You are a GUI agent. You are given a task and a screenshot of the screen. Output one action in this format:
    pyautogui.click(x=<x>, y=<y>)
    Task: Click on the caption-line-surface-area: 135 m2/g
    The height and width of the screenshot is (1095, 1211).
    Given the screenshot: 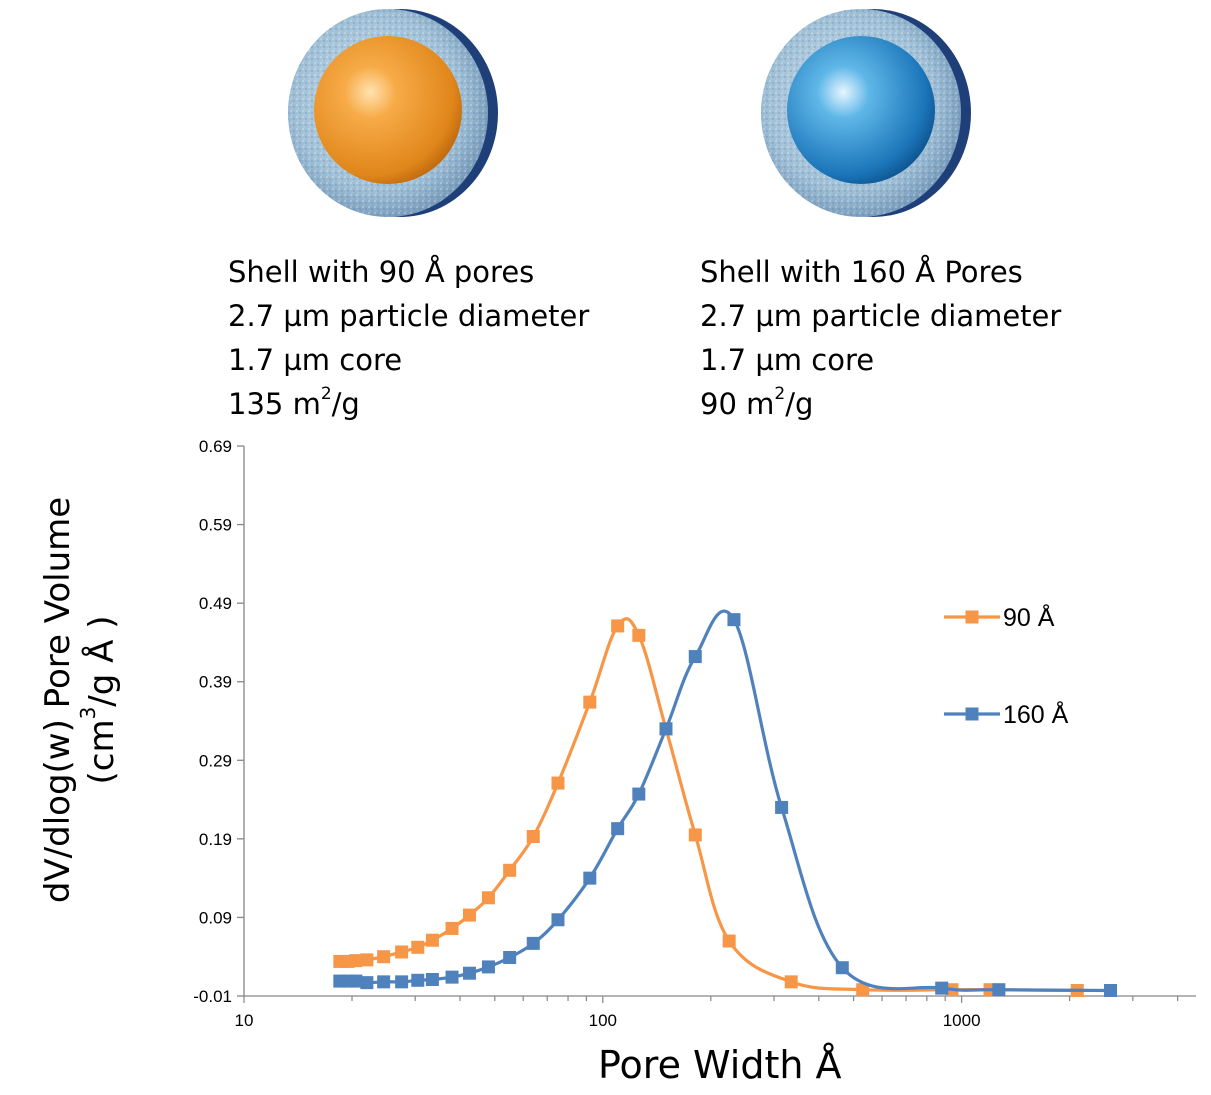 What is the action you would take?
    pyautogui.click(x=408, y=404)
    